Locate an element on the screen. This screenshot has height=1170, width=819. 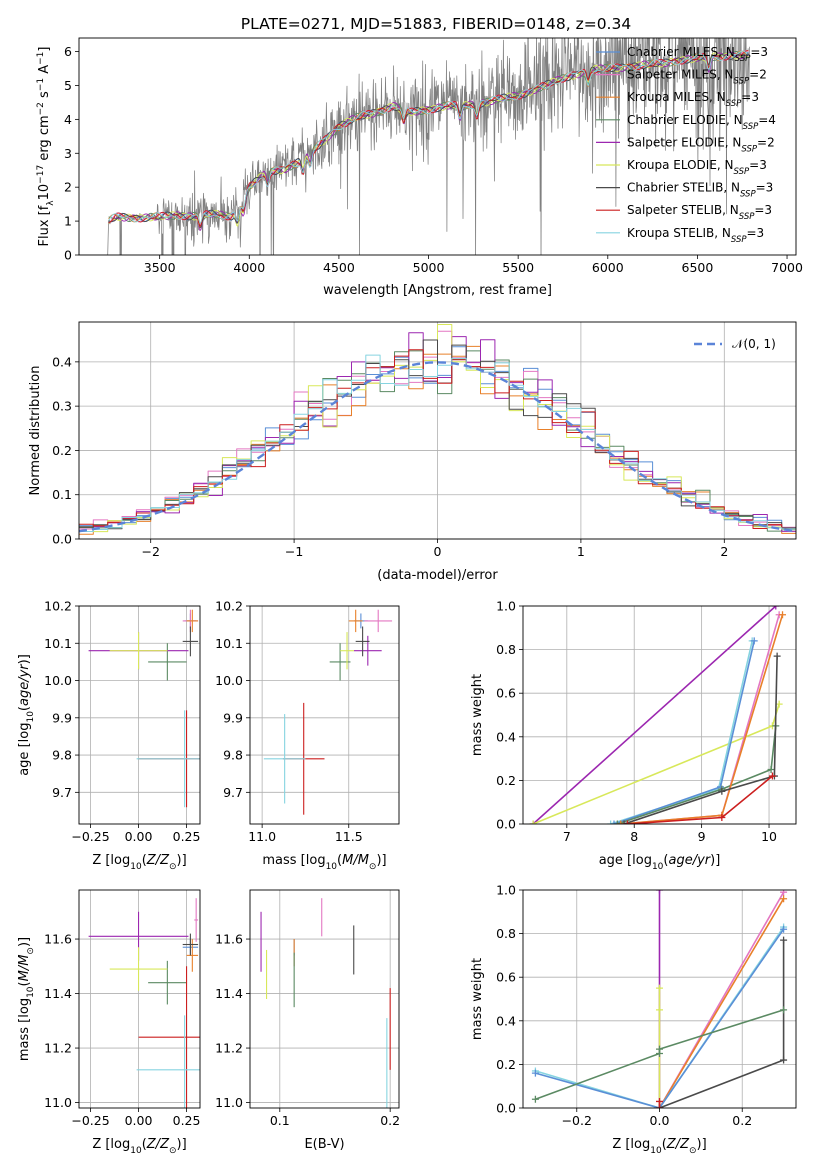
x-tick-label: 5000 is located at coordinates (429, 267).